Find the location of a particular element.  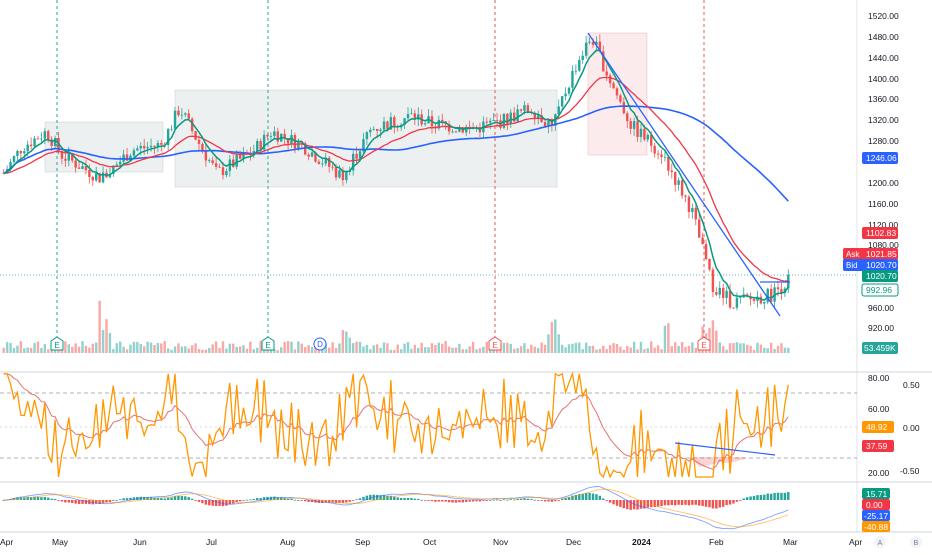

rsi-ma-line is located at coordinates (396, 421).